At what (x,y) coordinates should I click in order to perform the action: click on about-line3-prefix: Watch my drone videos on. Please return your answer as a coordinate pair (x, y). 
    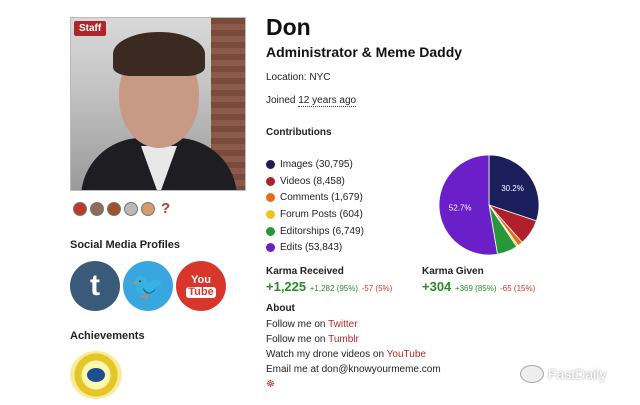
    Looking at the image, I should click on (325, 354).